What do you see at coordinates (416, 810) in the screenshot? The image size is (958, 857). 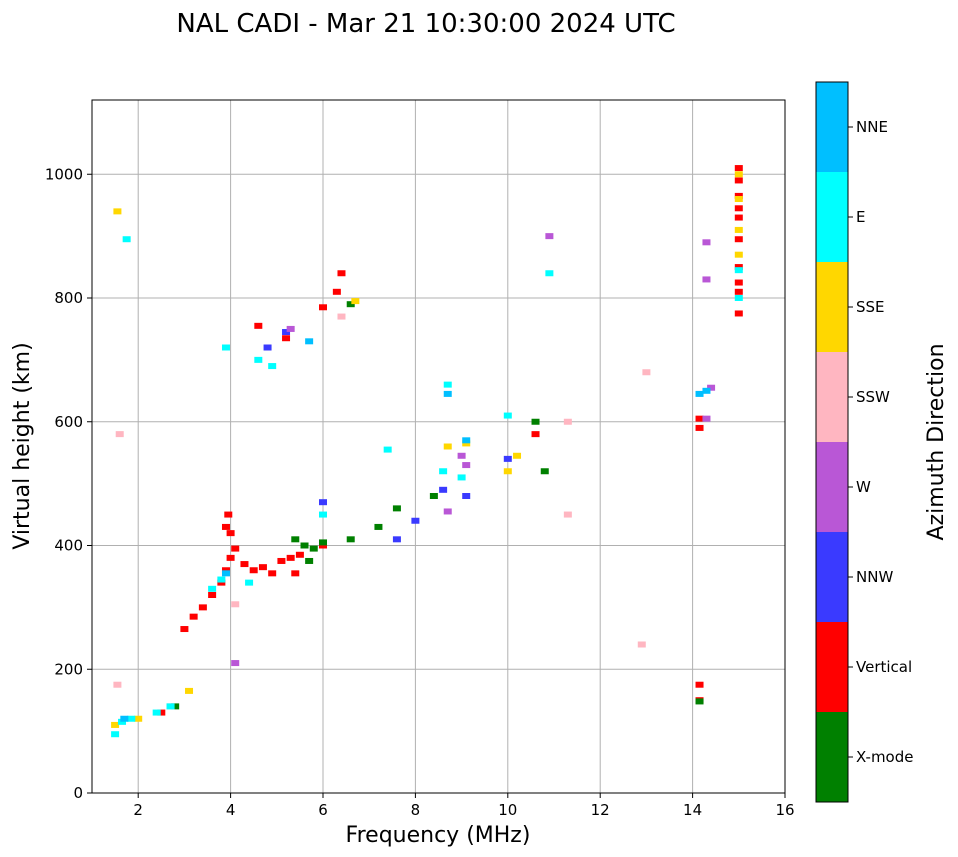 I see `x-tick-label: 8` at bounding box center [416, 810].